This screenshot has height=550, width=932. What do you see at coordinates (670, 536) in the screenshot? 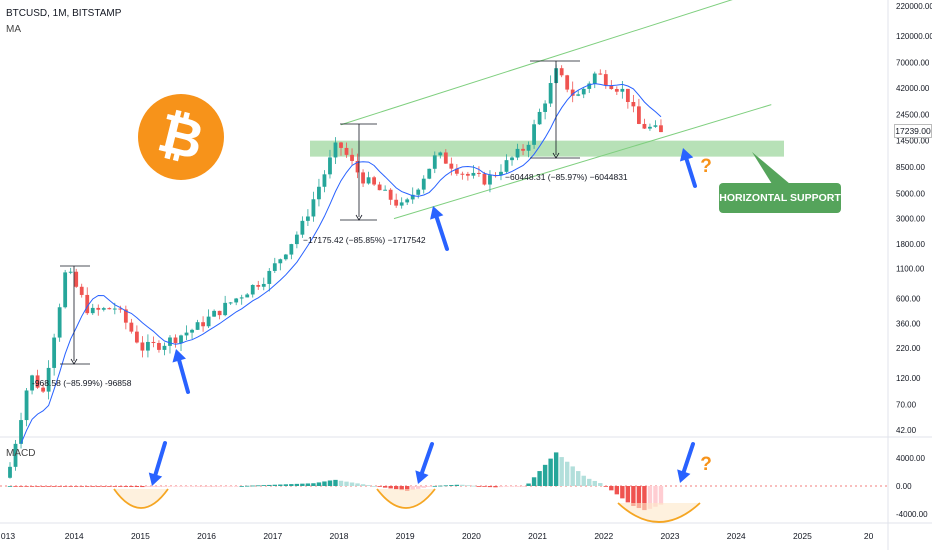
I see `time-tick-label: 2023` at bounding box center [670, 536].